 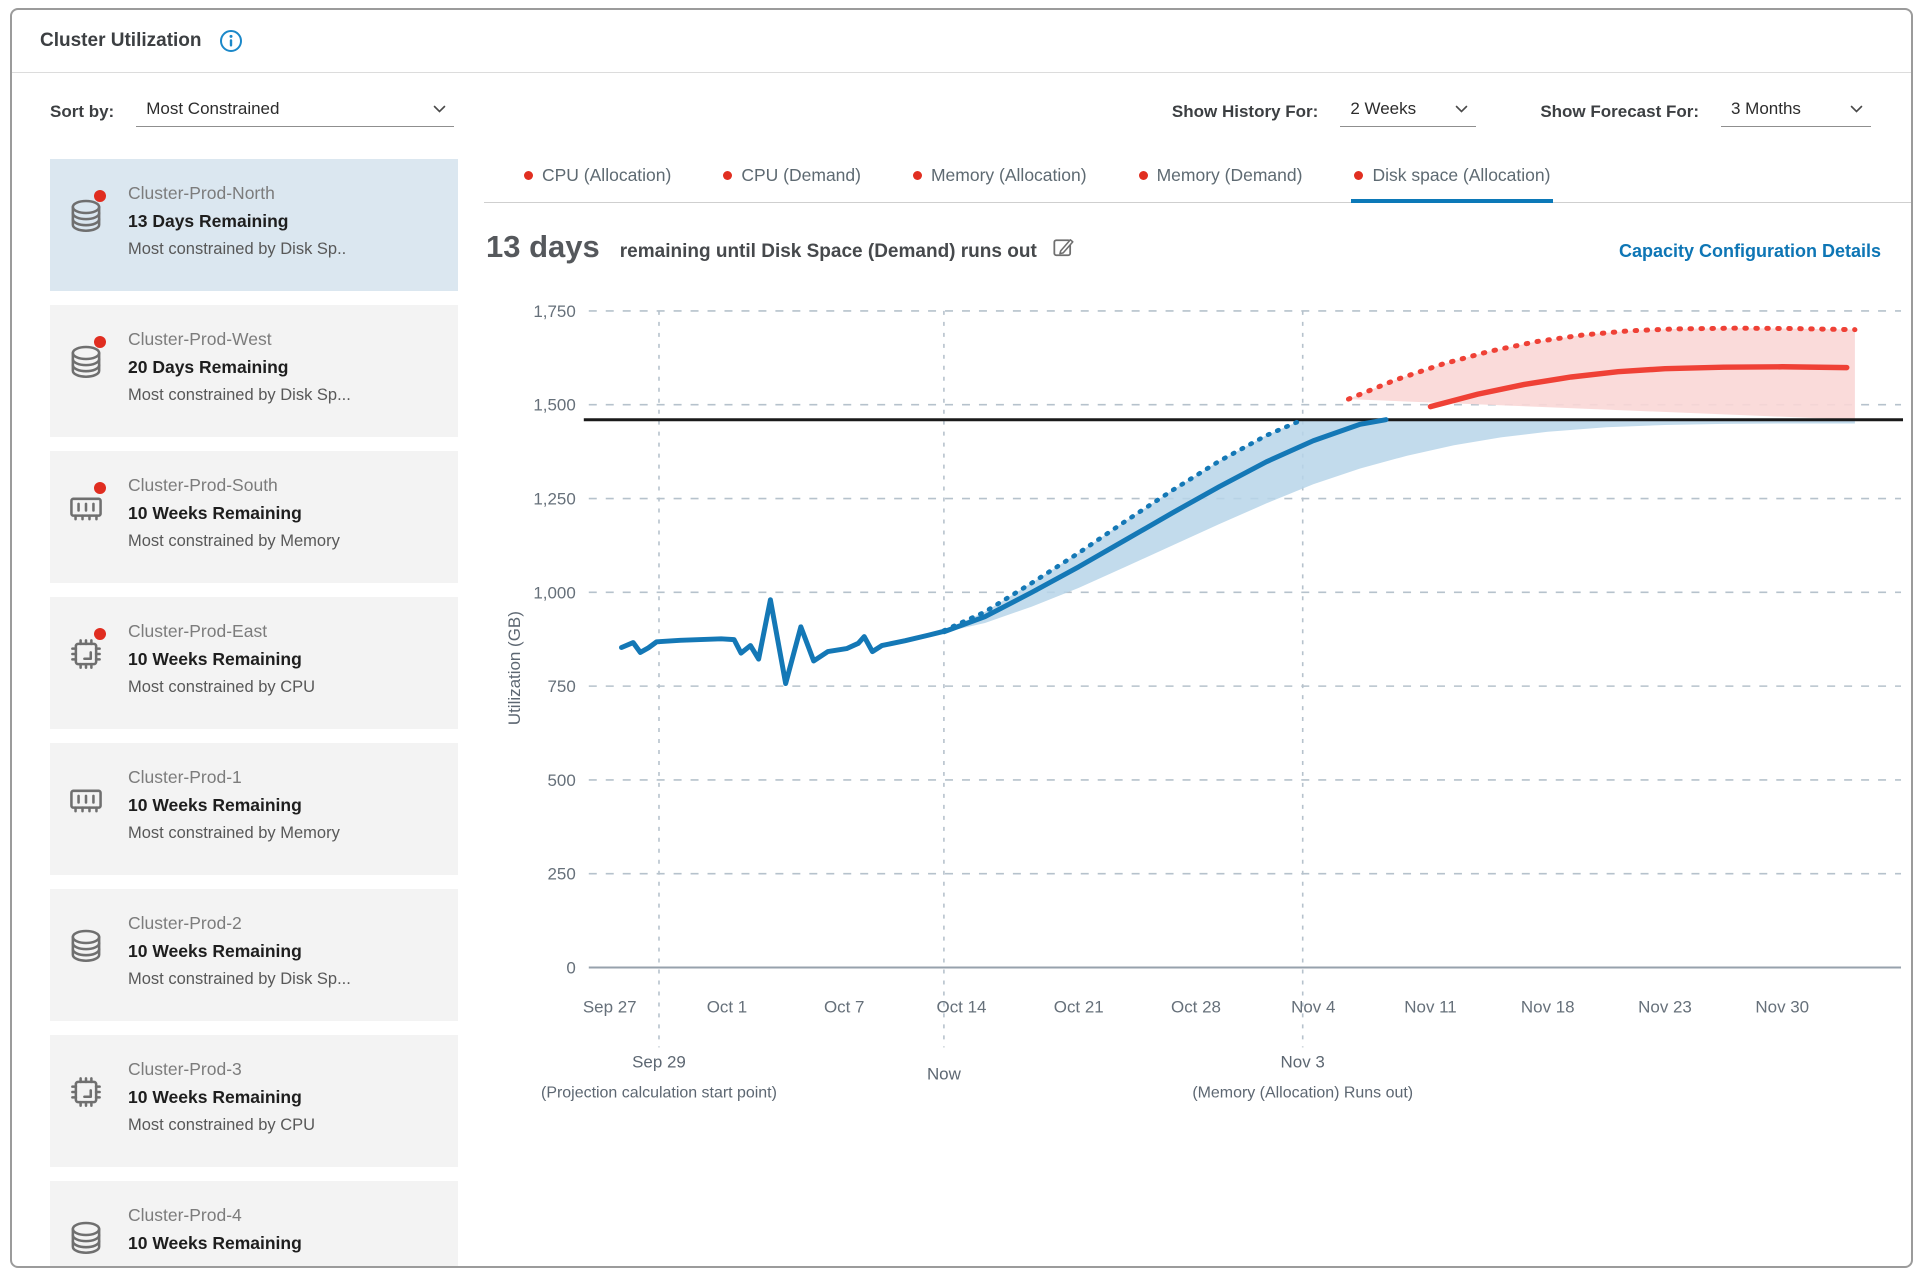 I want to click on cluster-name: Cluster-Prod-North, so click(x=201, y=193).